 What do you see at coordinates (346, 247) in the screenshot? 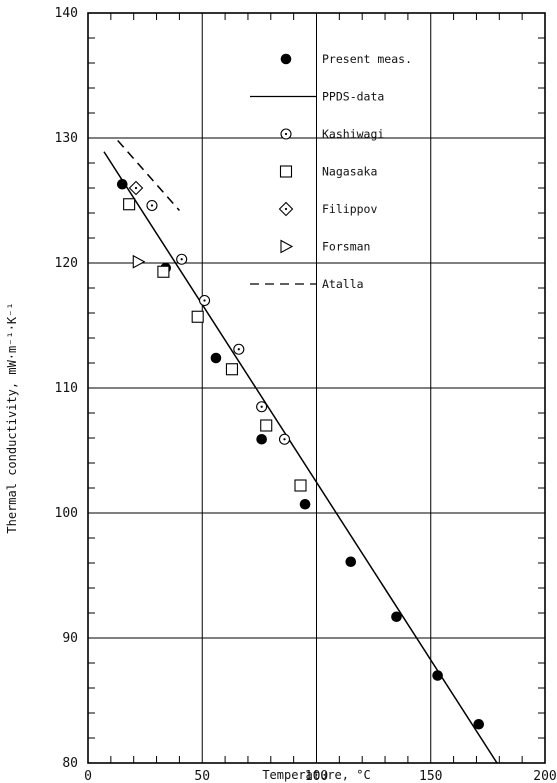
I see `legend-label: Forsman` at bounding box center [346, 247].